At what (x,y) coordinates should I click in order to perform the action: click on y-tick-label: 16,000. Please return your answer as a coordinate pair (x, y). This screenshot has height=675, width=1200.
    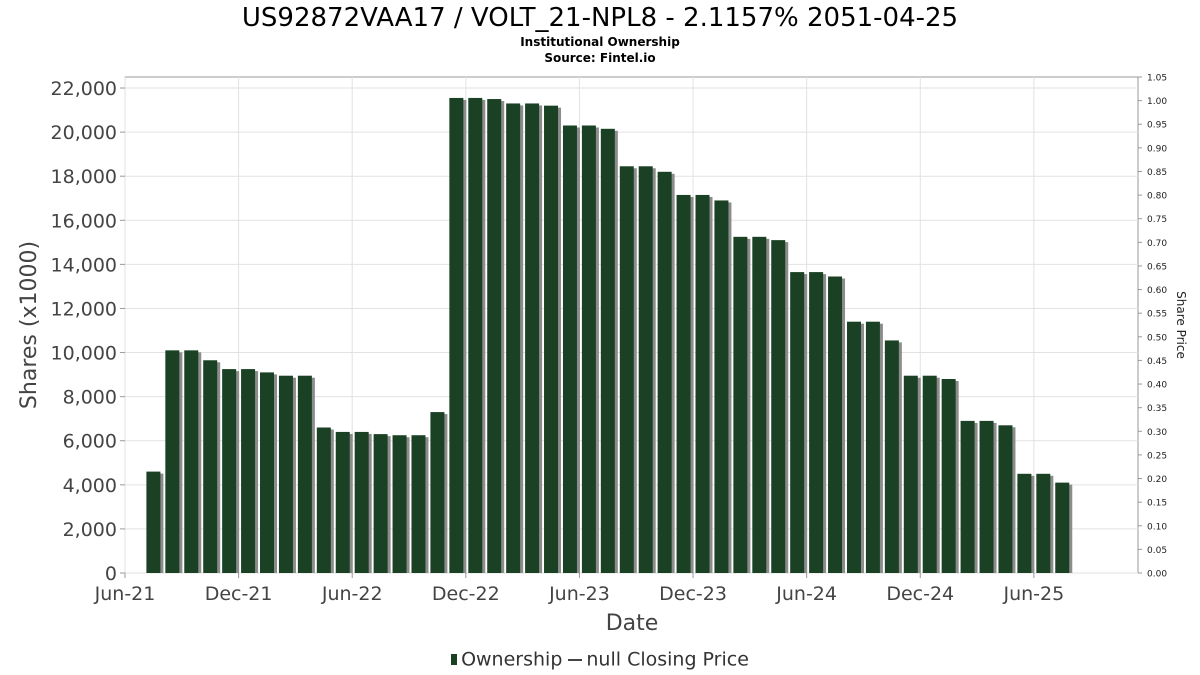
    Looking at the image, I should click on (84, 221).